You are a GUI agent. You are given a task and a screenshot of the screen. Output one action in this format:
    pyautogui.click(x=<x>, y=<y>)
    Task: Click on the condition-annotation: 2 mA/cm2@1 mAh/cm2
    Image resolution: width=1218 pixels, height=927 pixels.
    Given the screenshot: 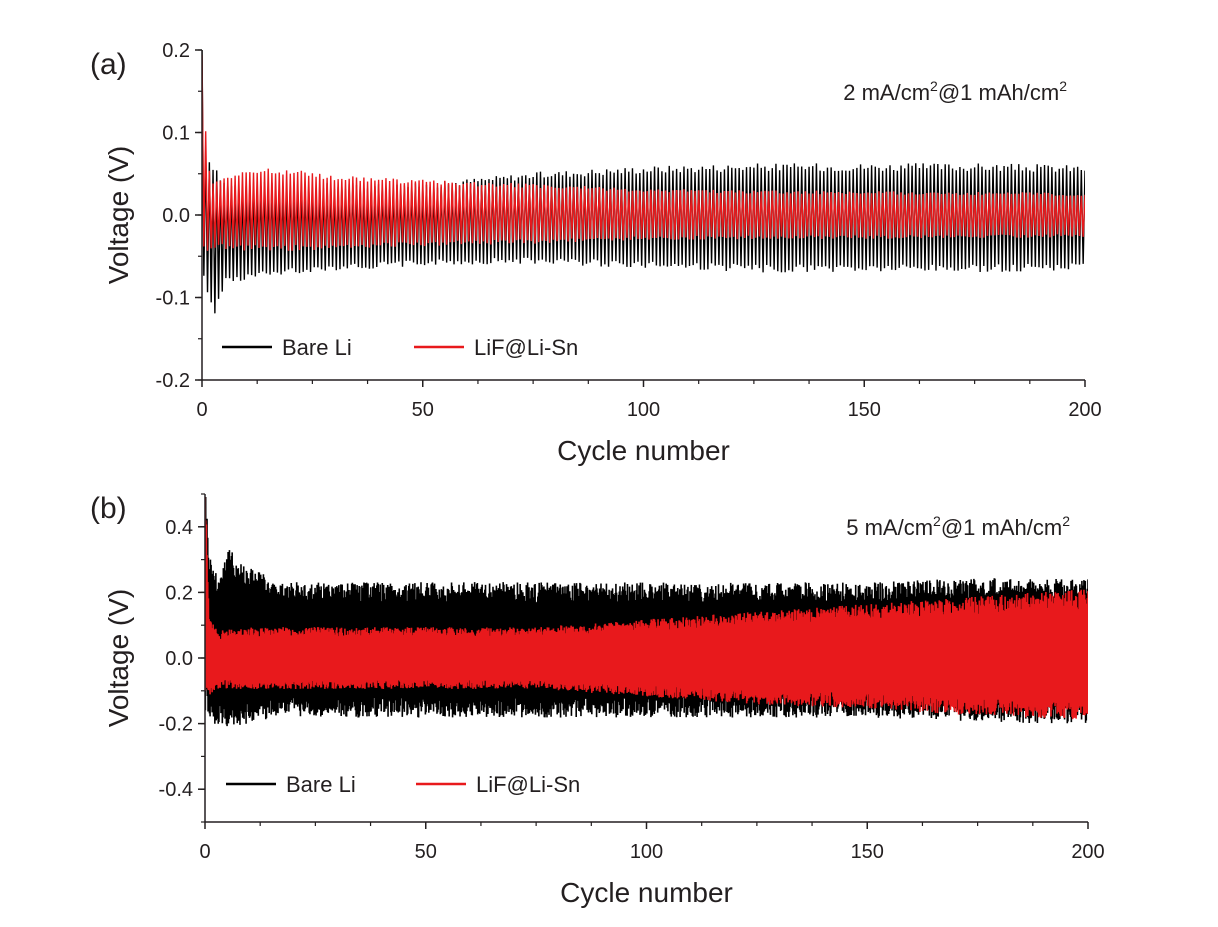 What is the action you would take?
    pyautogui.click(x=955, y=91)
    